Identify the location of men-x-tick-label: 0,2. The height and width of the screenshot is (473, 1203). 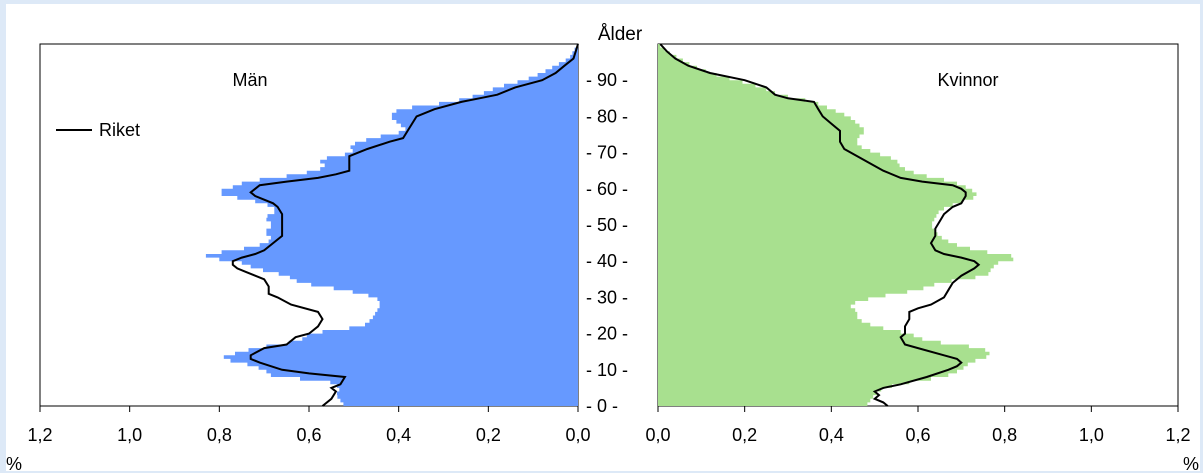
(488, 435).